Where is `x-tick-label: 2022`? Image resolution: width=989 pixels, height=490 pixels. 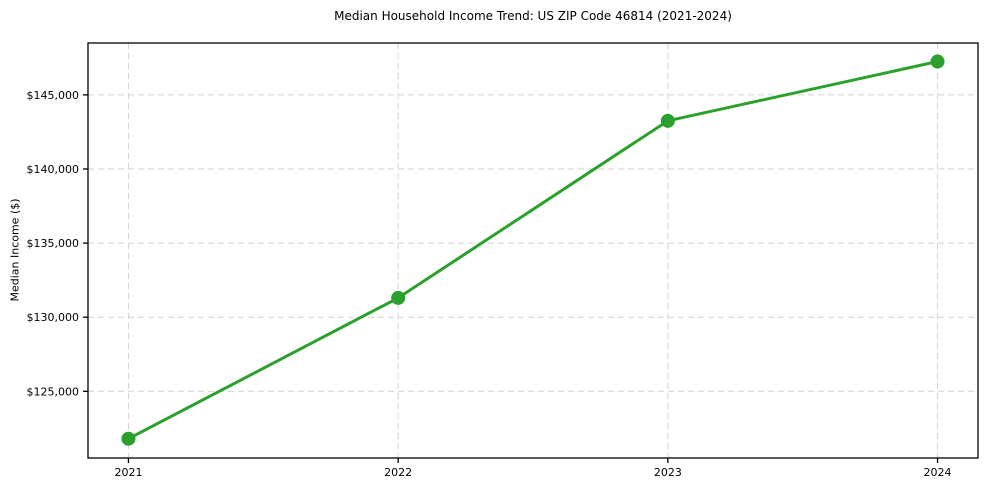 x-tick-label: 2022 is located at coordinates (398, 472).